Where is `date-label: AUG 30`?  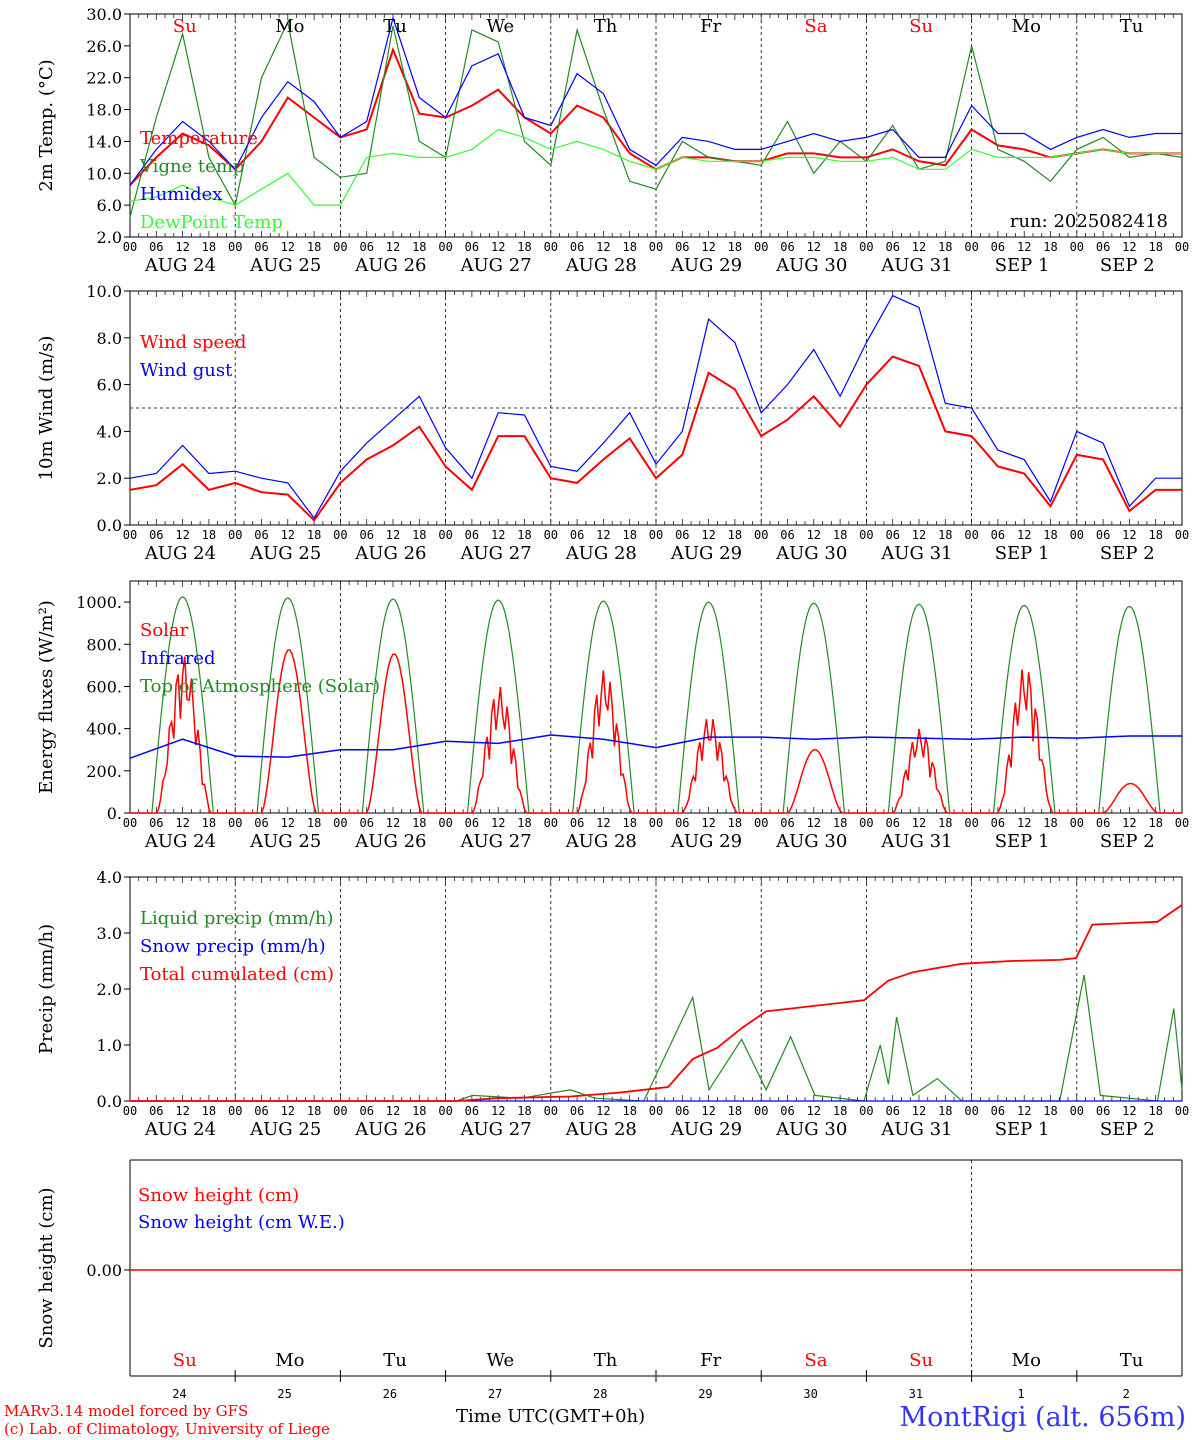
date-label: AUG 30 is located at coordinates (811, 265).